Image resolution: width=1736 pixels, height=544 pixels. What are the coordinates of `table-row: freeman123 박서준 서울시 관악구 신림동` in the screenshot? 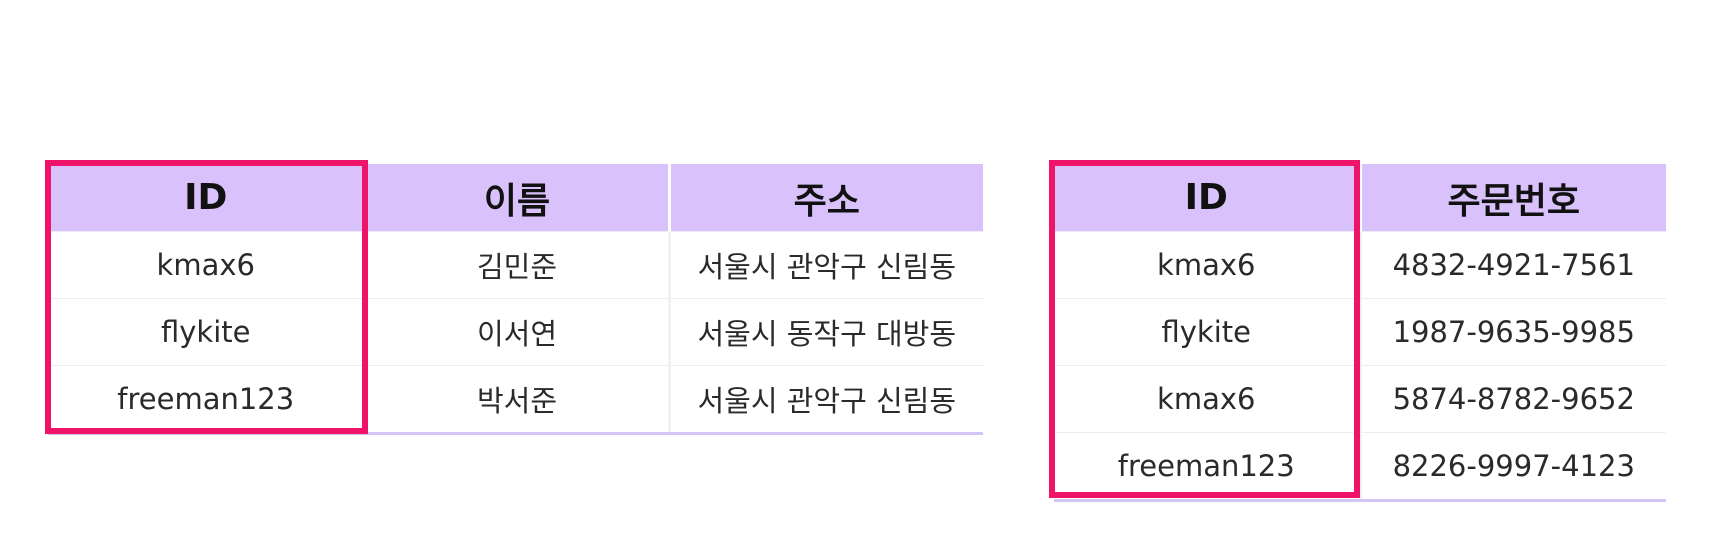 It's located at (515, 400).